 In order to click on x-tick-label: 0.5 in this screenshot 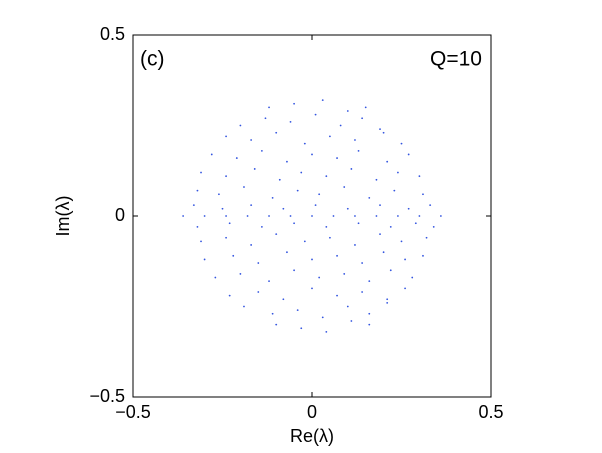, I will do `click(490, 412)`.